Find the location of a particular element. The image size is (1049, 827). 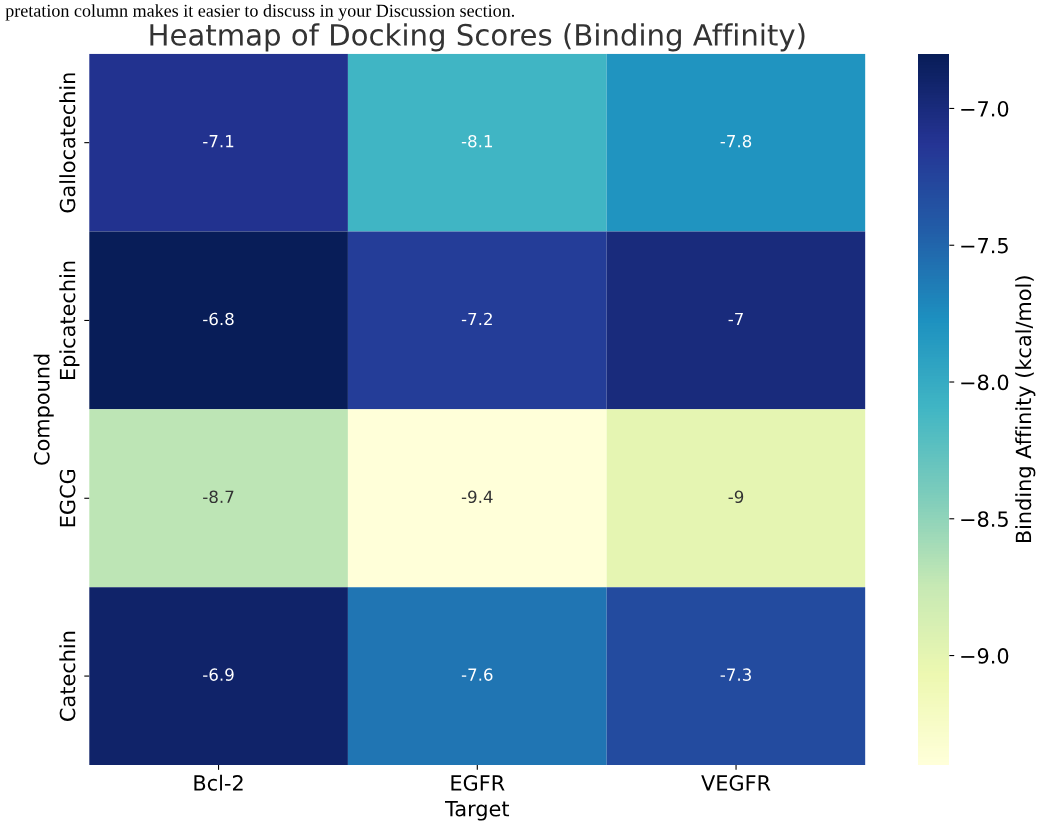

color-bar-title: Binding Affinity (kcal/mol) is located at coordinates (1025, 409).